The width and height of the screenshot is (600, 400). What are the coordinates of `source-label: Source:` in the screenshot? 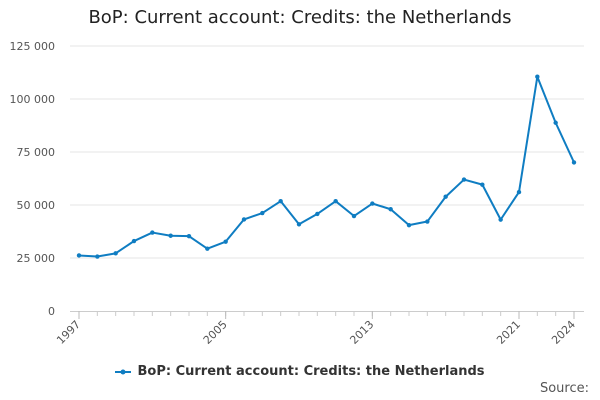 It's located at (564, 388).